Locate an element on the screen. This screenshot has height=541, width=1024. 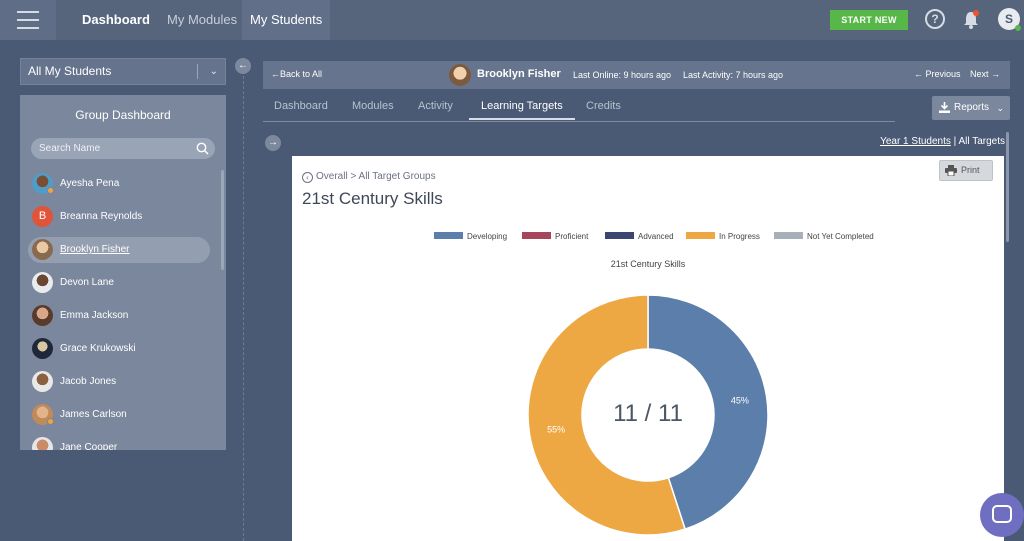
student-name: Emma Jackson is located at coordinates (94, 315).